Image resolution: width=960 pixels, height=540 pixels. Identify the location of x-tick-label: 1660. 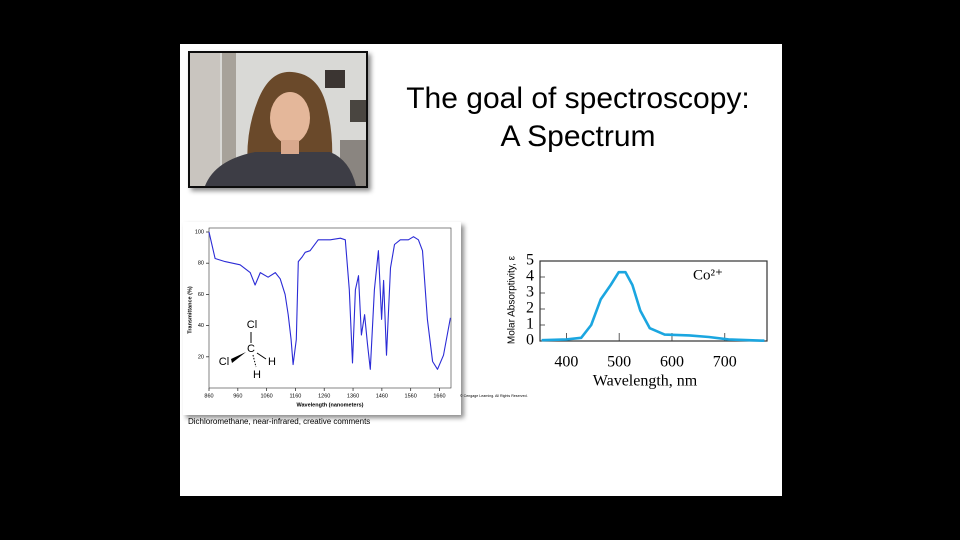
(439, 396).